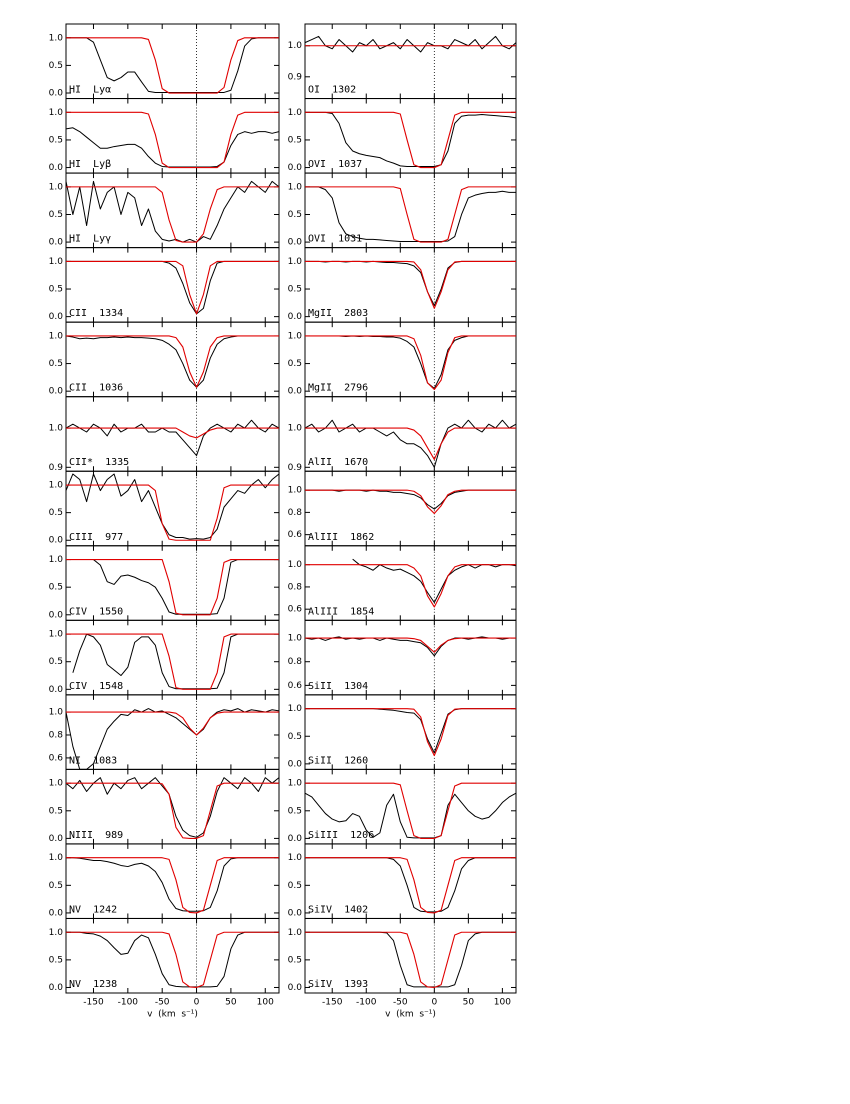  What do you see at coordinates (231, 1003) in the screenshot?
I see `x-tick-label: 50` at bounding box center [231, 1003].